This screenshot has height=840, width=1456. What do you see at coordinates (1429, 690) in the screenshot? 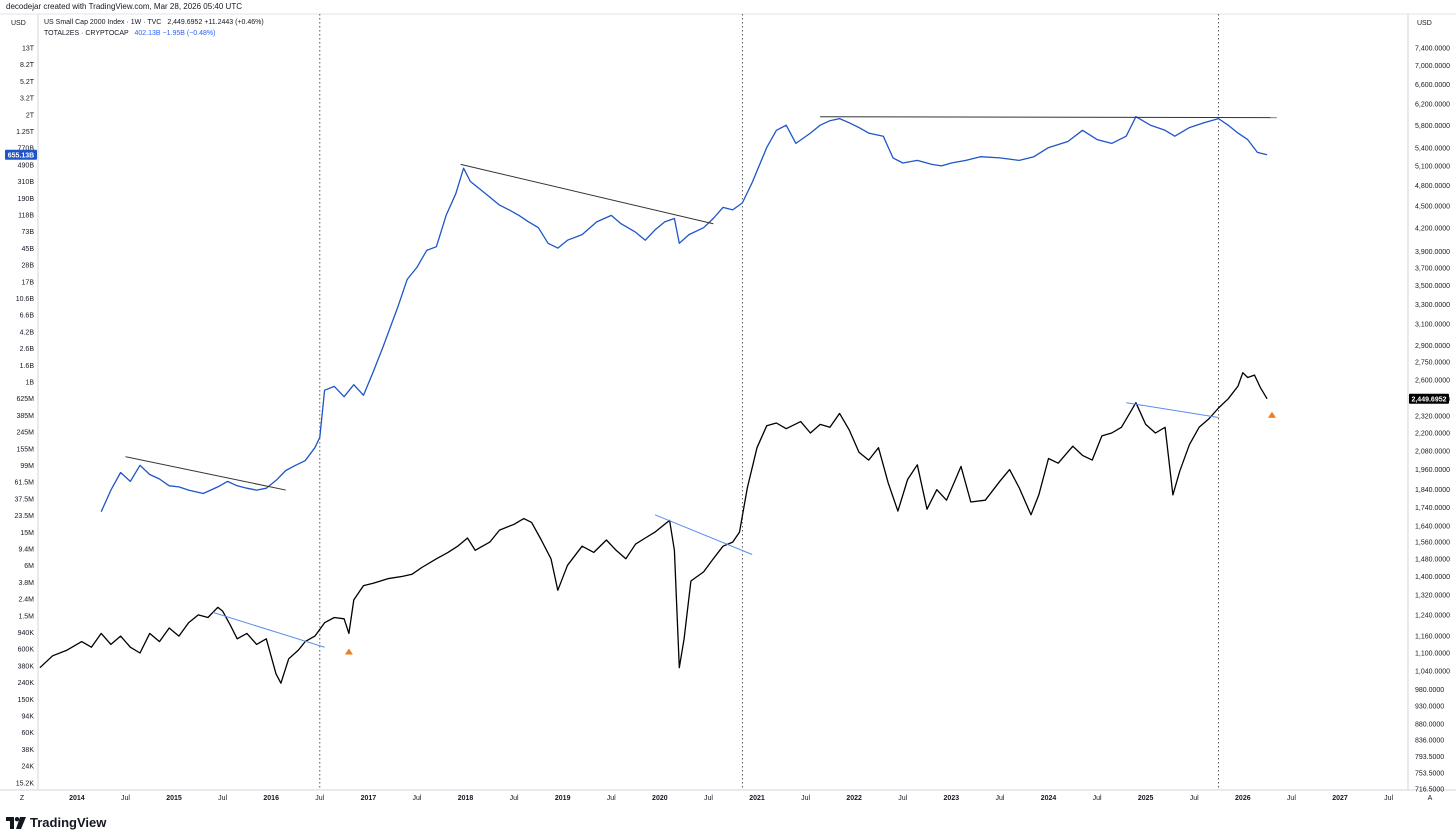
I see `right-axis-tick-label: 980.0000` at bounding box center [1429, 690].